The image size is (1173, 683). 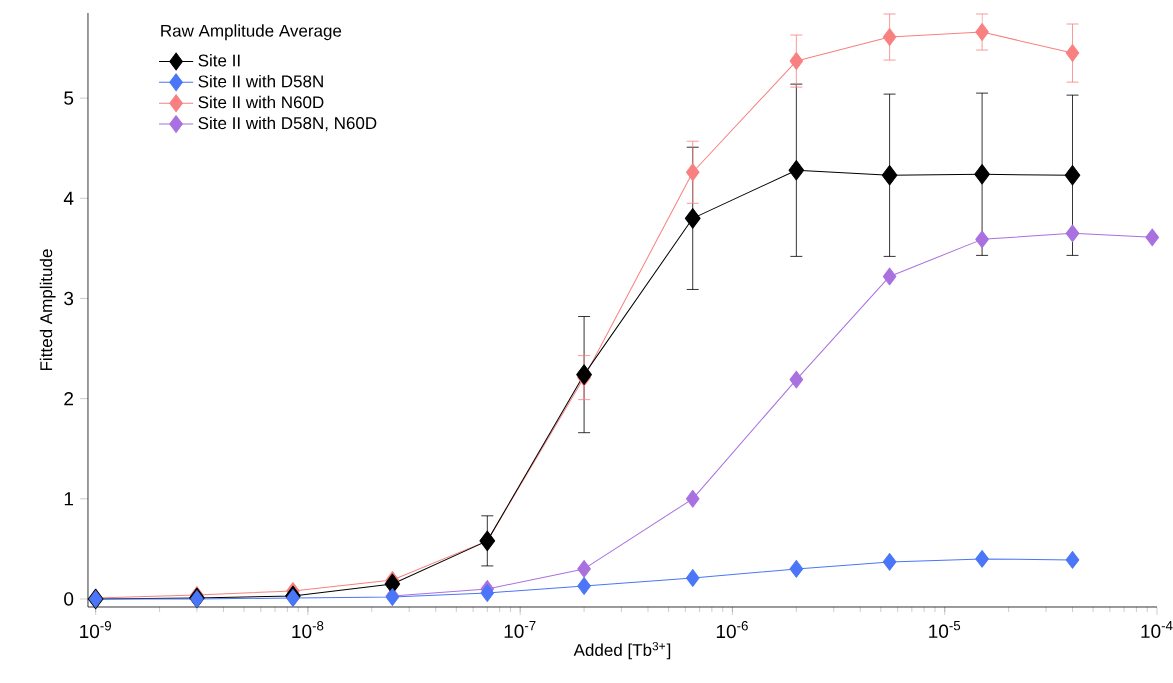 What do you see at coordinates (69, 599) in the screenshot?
I see `y-tick-label: 0` at bounding box center [69, 599].